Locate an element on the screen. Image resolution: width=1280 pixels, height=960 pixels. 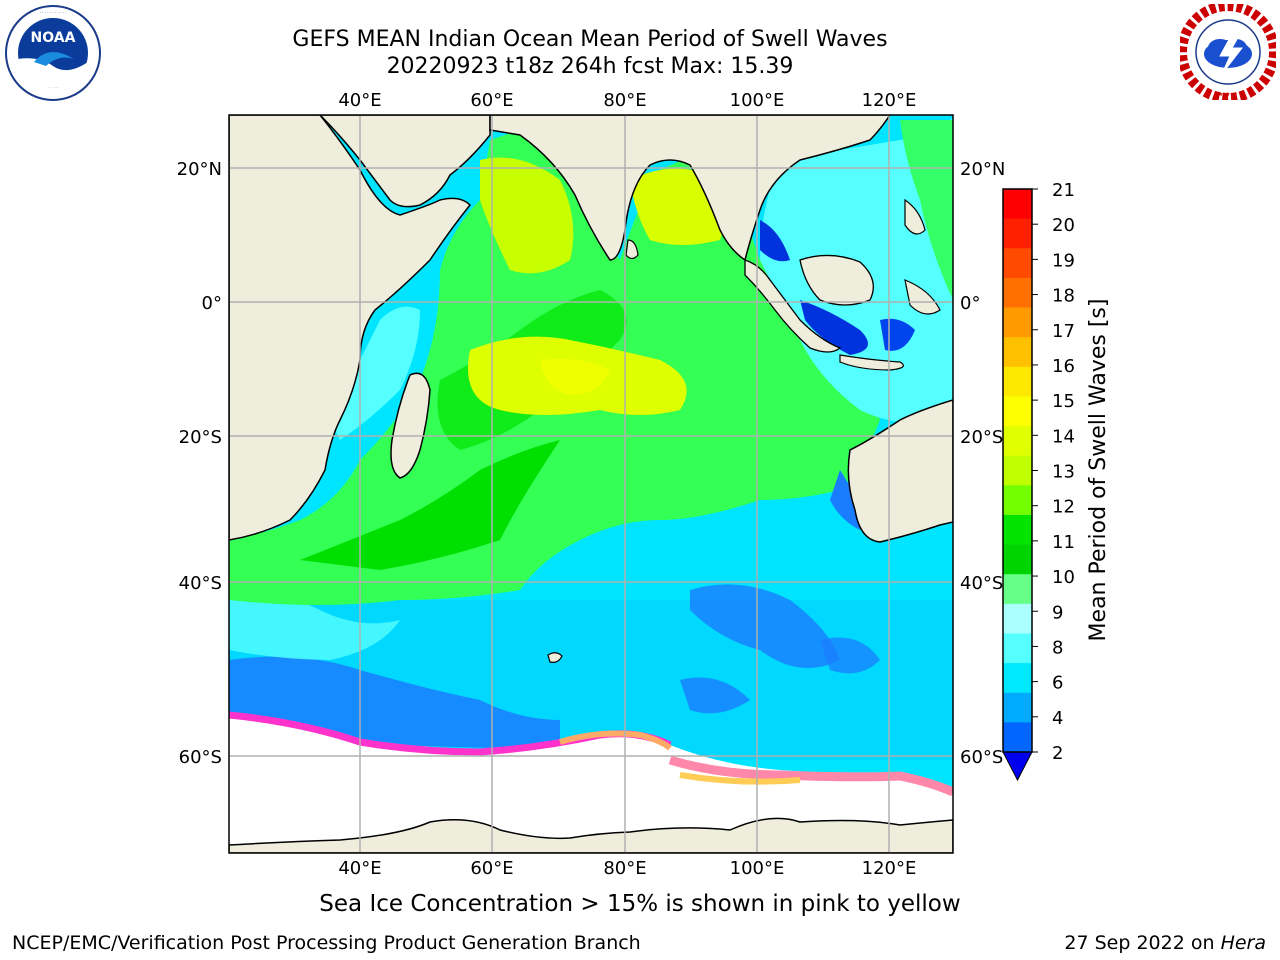
lat-tick-right: 20°N is located at coordinates (982, 169).